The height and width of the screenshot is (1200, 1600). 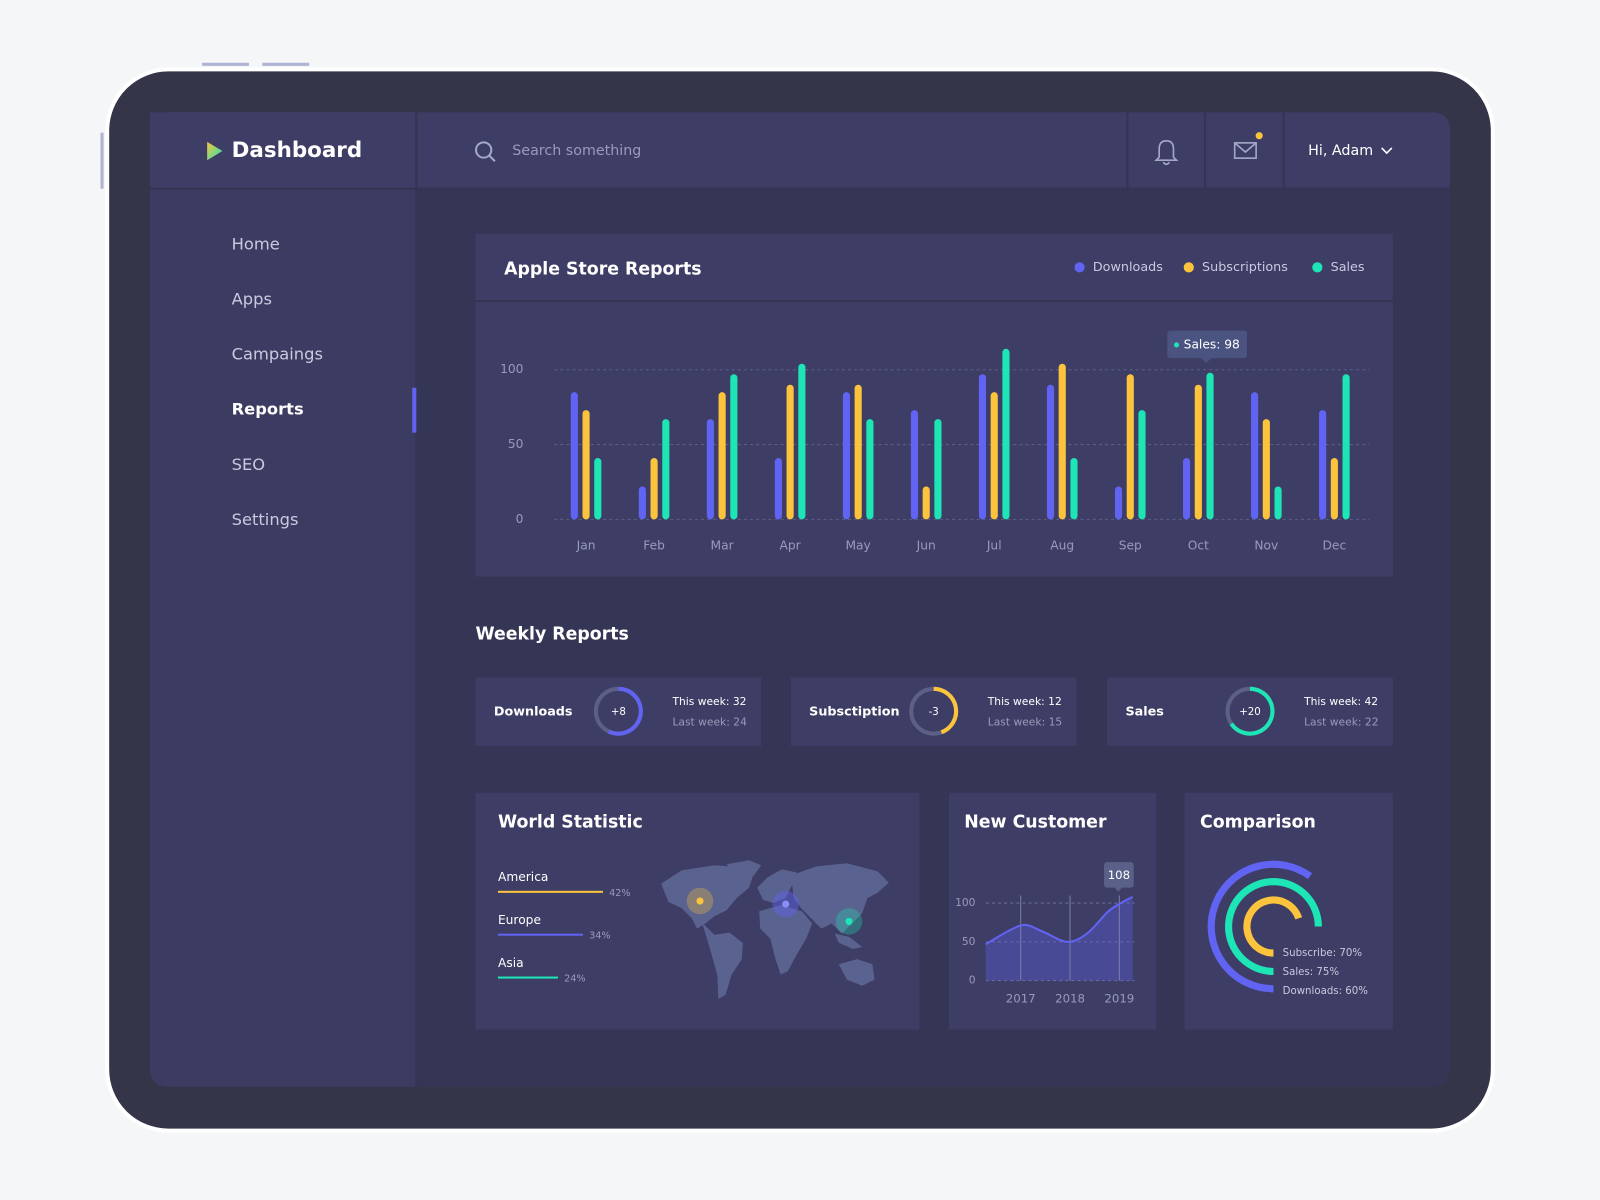 I want to click on unread-dot, so click(x=1259, y=136).